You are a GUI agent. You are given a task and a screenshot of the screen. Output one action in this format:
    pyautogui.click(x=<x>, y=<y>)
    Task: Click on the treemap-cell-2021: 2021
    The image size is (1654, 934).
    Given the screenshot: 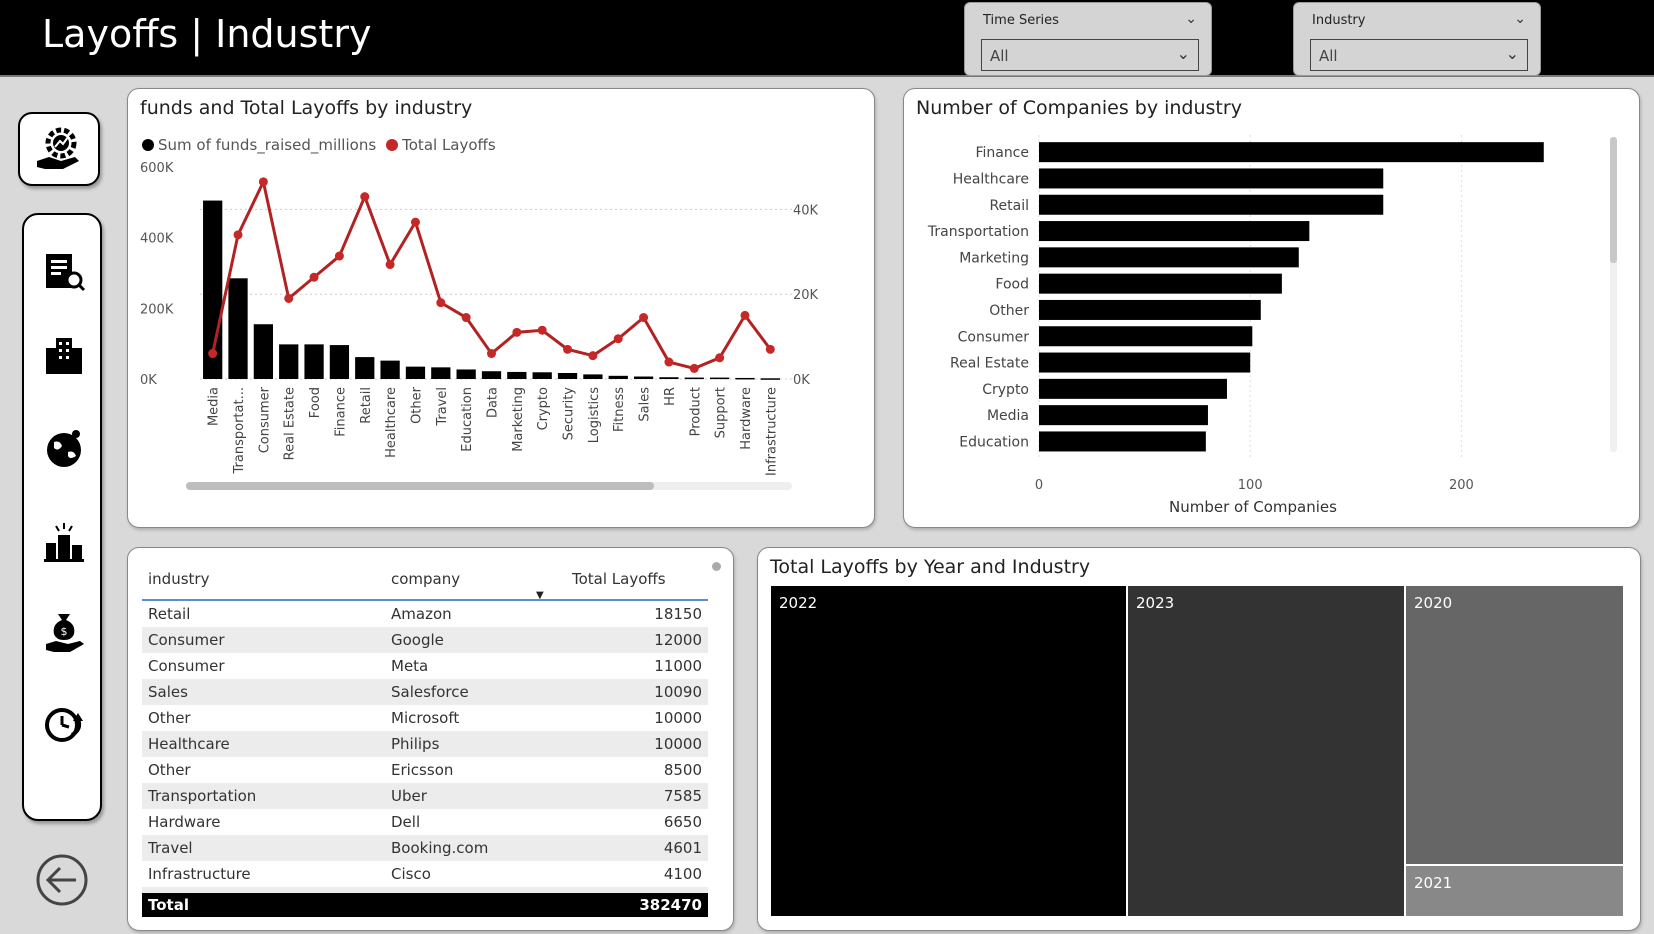 What is the action you would take?
    pyautogui.click(x=1514, y=891)
    